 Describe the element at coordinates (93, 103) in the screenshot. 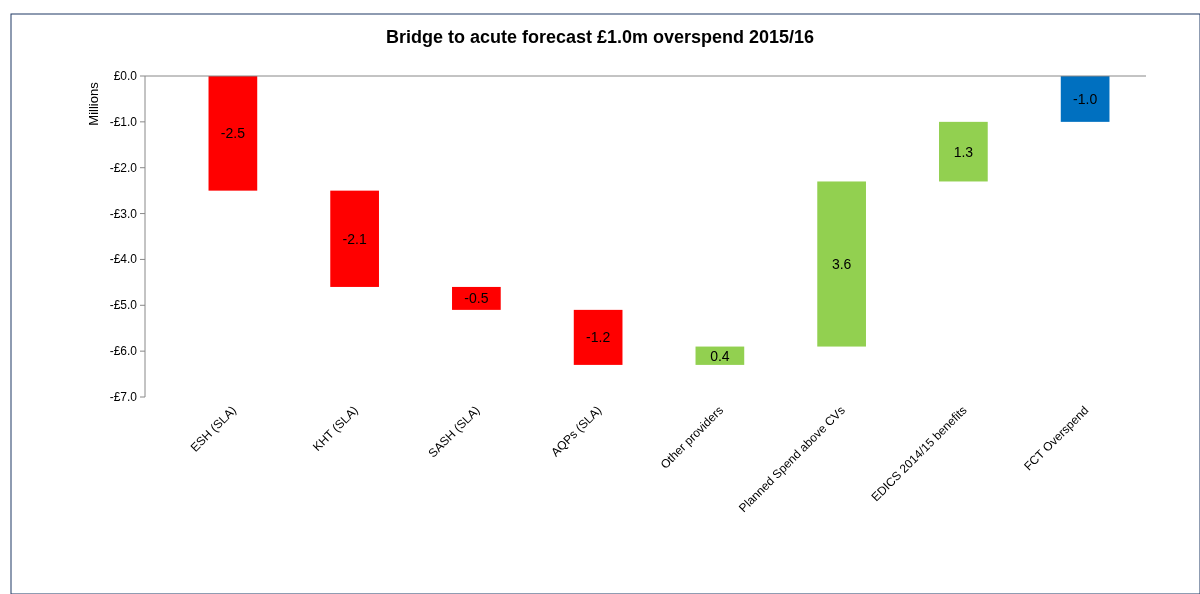

I see `y-axis-title: Millions` at that location.